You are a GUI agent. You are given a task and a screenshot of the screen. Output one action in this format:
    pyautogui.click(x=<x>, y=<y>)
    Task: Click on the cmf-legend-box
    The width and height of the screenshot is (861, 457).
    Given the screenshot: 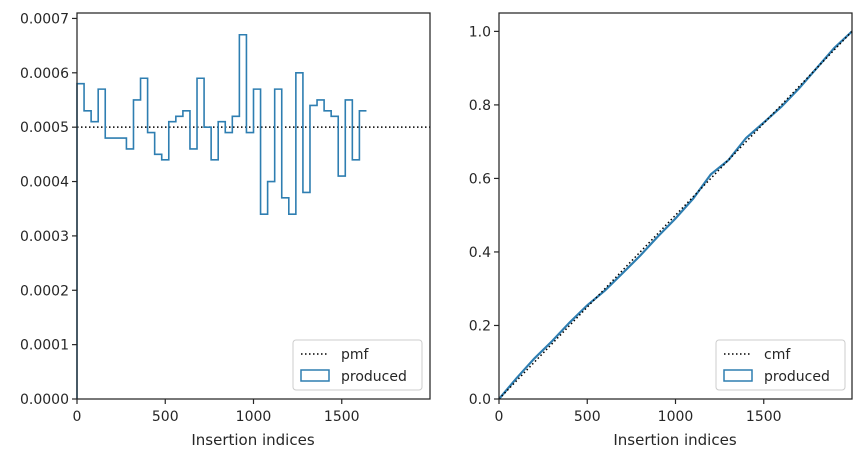 What is the action you would take?
    pyautogui.click(x=780, y=365)
    